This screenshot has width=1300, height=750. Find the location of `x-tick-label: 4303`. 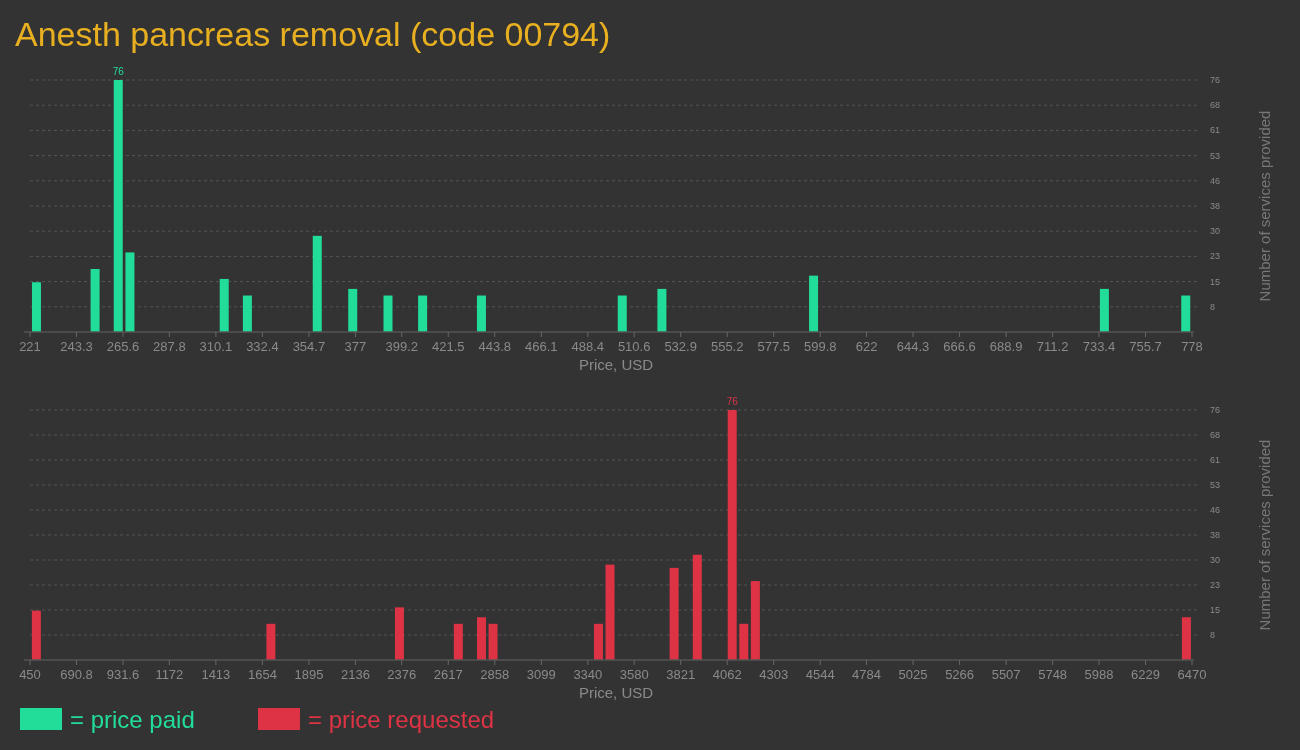

x-tick-label: 4303 is located at coordinates (774, 674).